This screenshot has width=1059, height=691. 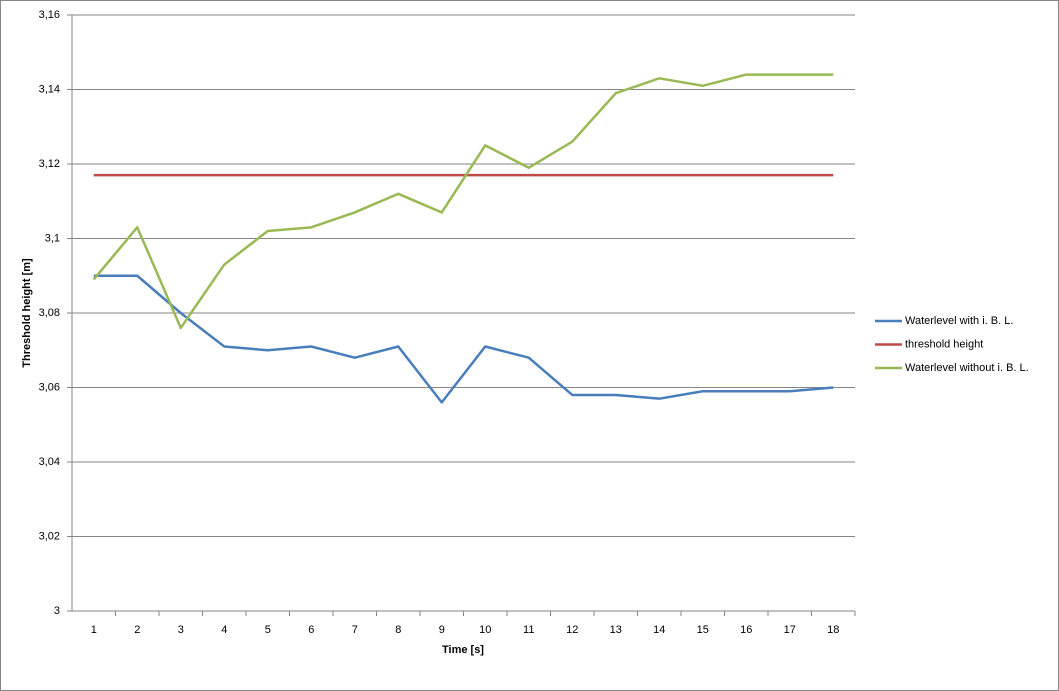 What do you see at coordinates (49, 387) in the screenshot?
I see `y-tick-label: 3,06` at bounding box center [49, 387].